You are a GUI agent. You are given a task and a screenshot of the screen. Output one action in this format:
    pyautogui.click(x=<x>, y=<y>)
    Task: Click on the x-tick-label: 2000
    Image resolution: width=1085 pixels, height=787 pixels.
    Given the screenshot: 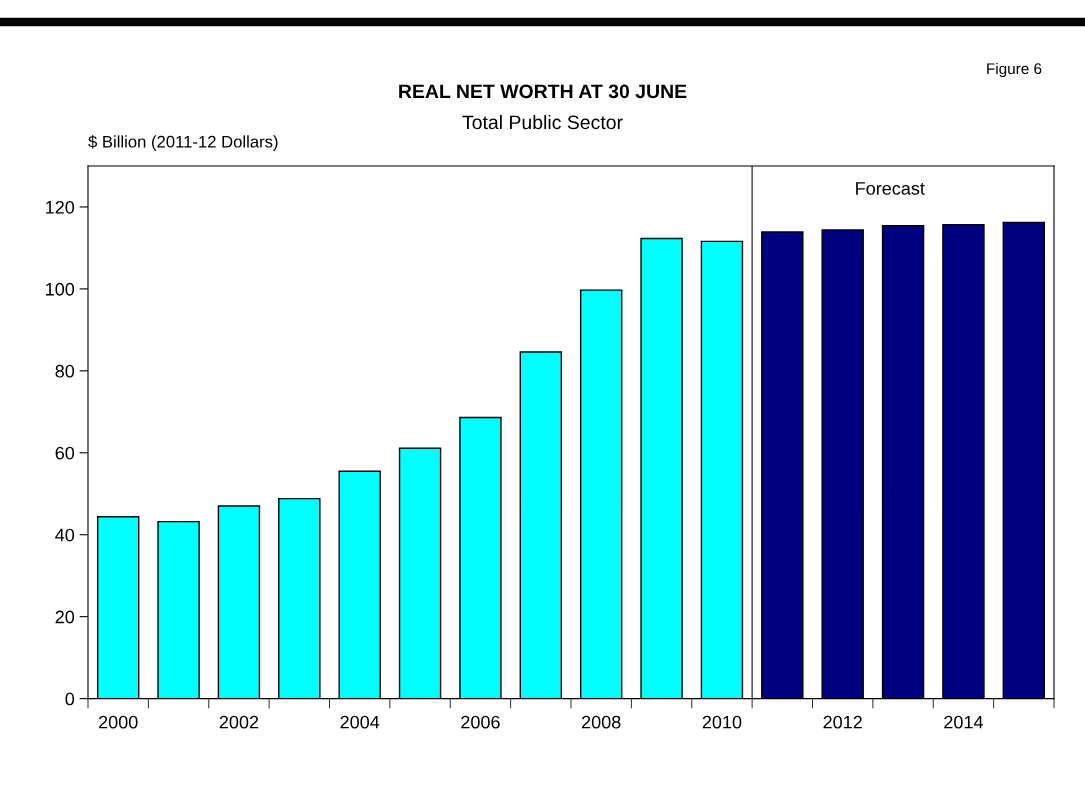 What is the action you would take?
    pyautogui.click(x=118, y=722)
    